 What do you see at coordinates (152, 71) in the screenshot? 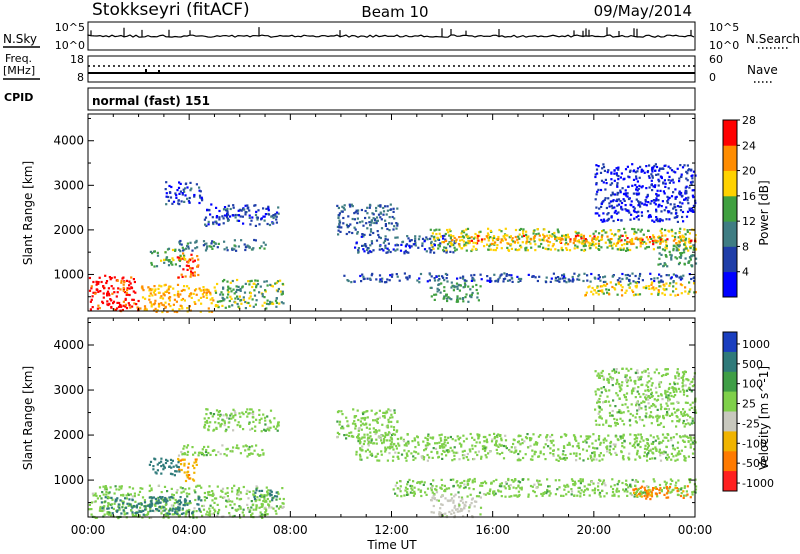
I see `freq-trace-blips` at bounding box center [152, 71].